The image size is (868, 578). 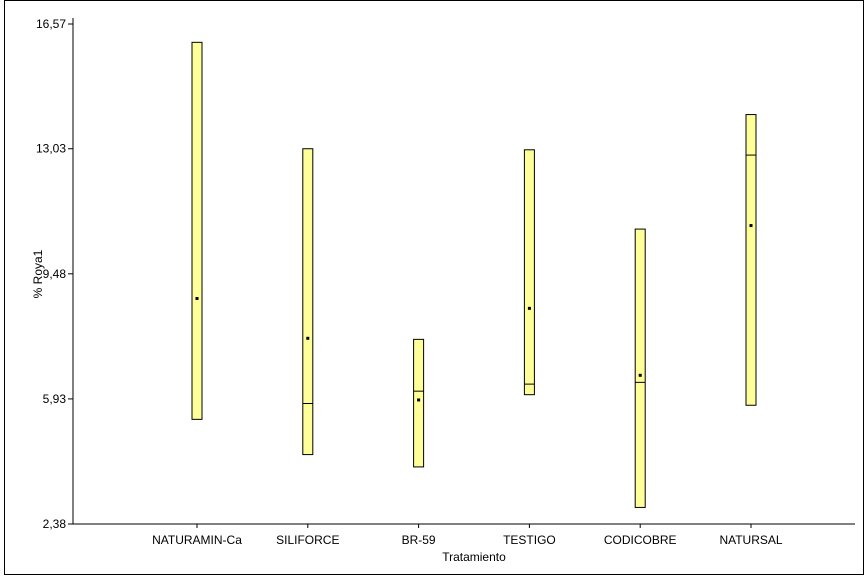 What do you see at coordinates (419, 540) in the screenshot?
I see `x-tick-label: BR-59` at bounding box center [419, 540].